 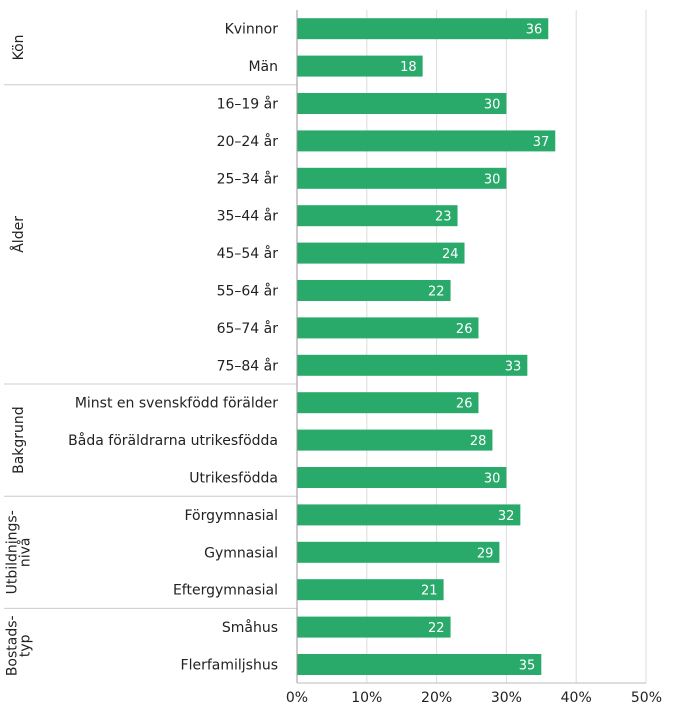 What do you see at coordinates (534, 30) in the screenshot?
I see `value-label: 36` at bounding box center [534, 30].